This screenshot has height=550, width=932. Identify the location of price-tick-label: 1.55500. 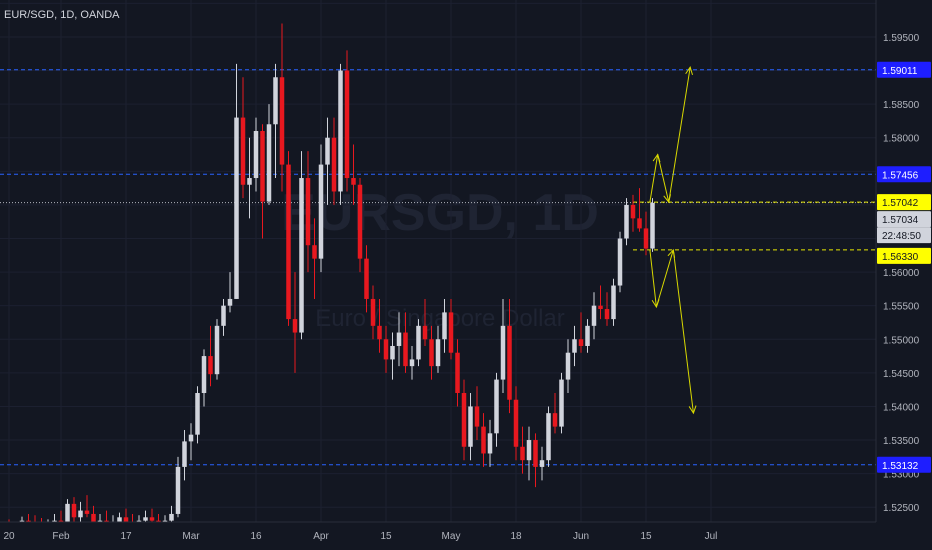
(901, 307).